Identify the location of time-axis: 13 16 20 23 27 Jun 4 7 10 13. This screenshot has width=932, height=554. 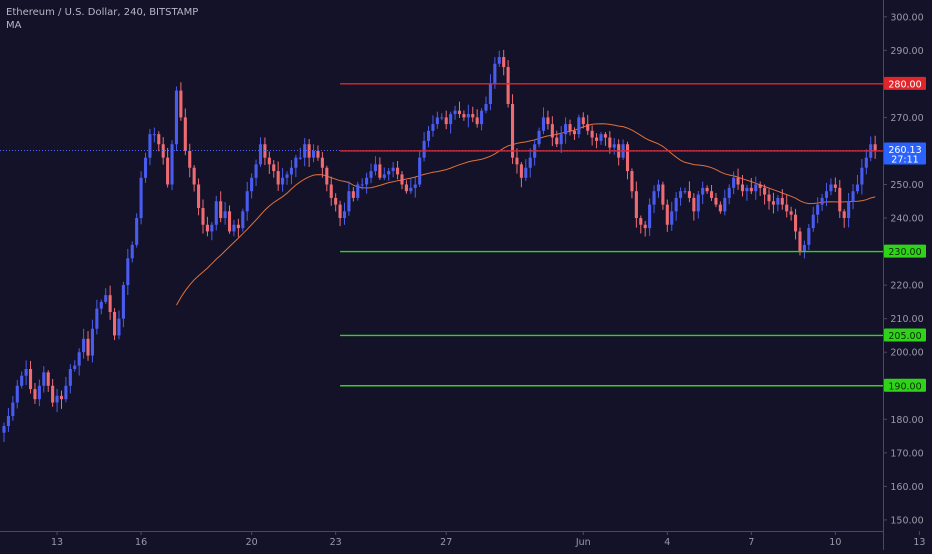
(488, 539).